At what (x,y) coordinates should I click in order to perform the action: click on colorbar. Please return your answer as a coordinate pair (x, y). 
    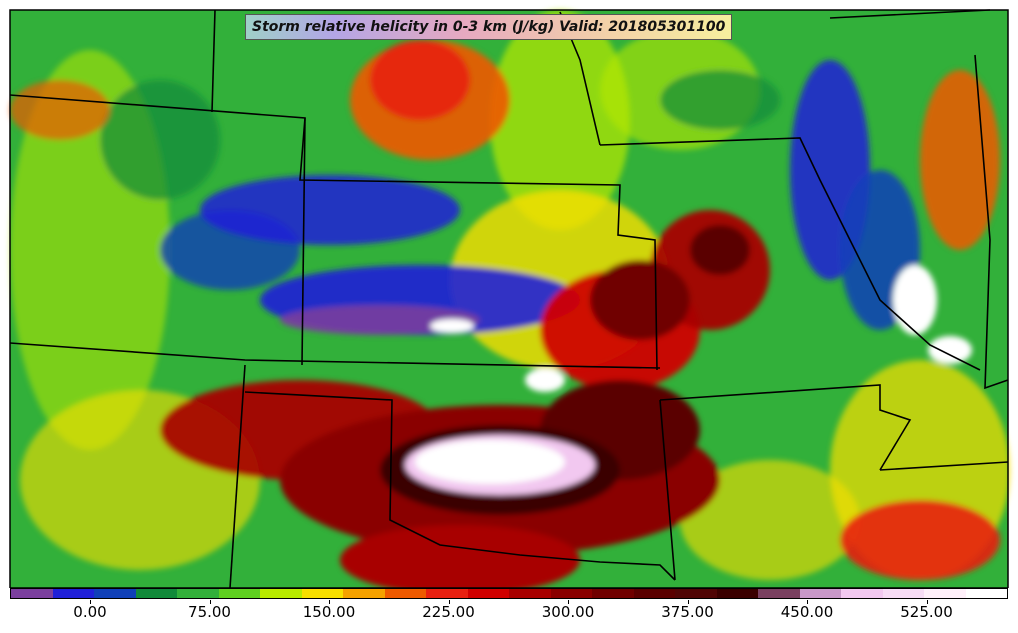
    Looking at the image, I should click on (509, 593).